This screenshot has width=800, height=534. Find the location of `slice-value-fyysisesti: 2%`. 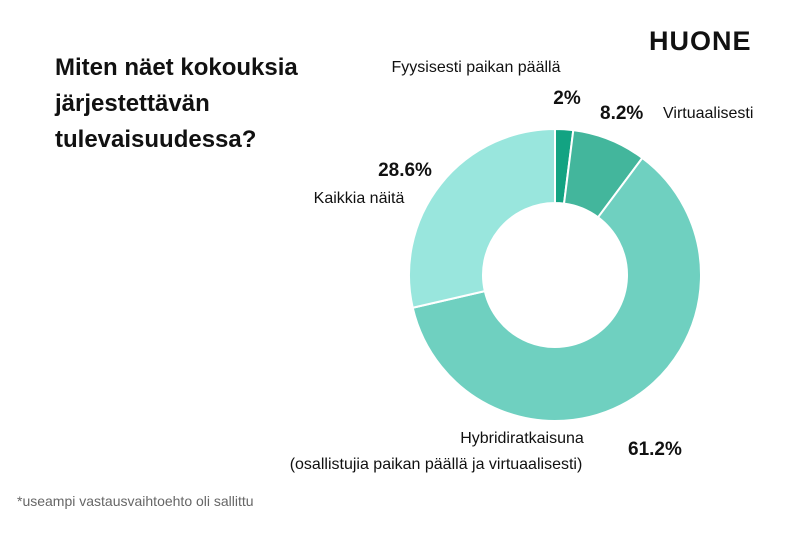

slice-value-fyysisesti: 2% is located at coordinates (567, 98).